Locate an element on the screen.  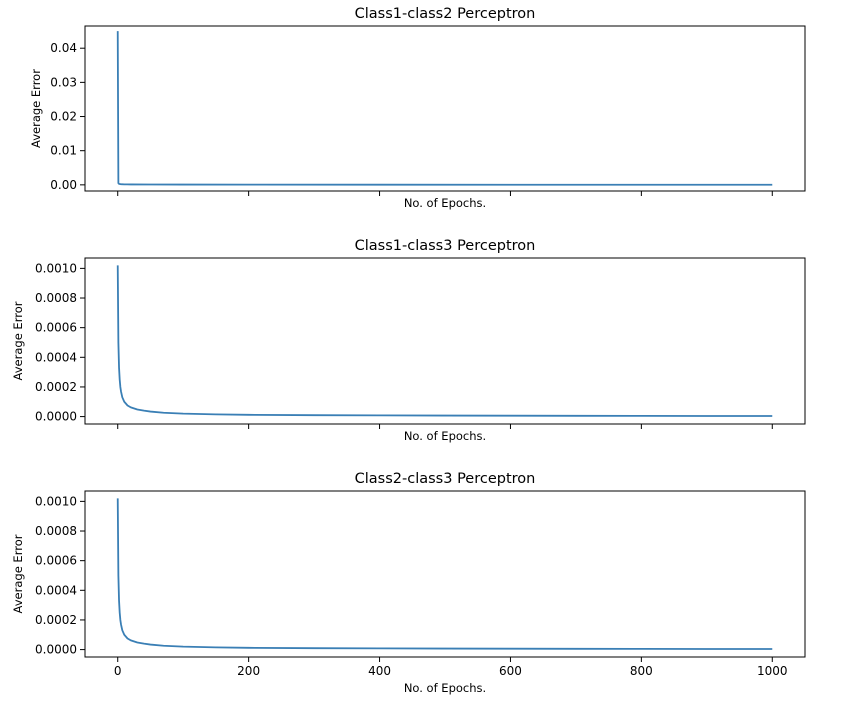
x-tick-label: 0 is located at coordinates (118, 671).